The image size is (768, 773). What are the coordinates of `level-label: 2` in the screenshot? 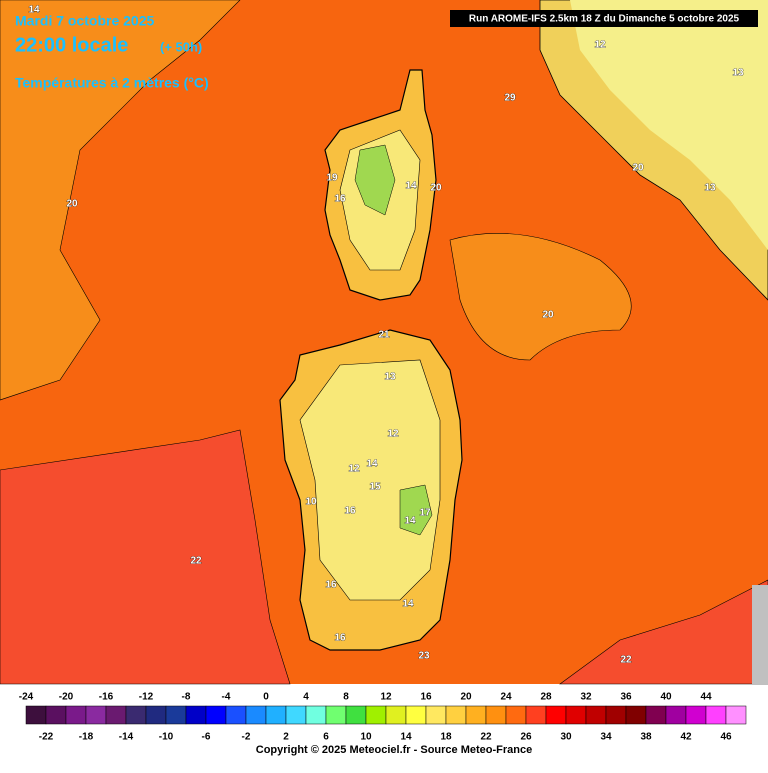 It's located at (286, 737).